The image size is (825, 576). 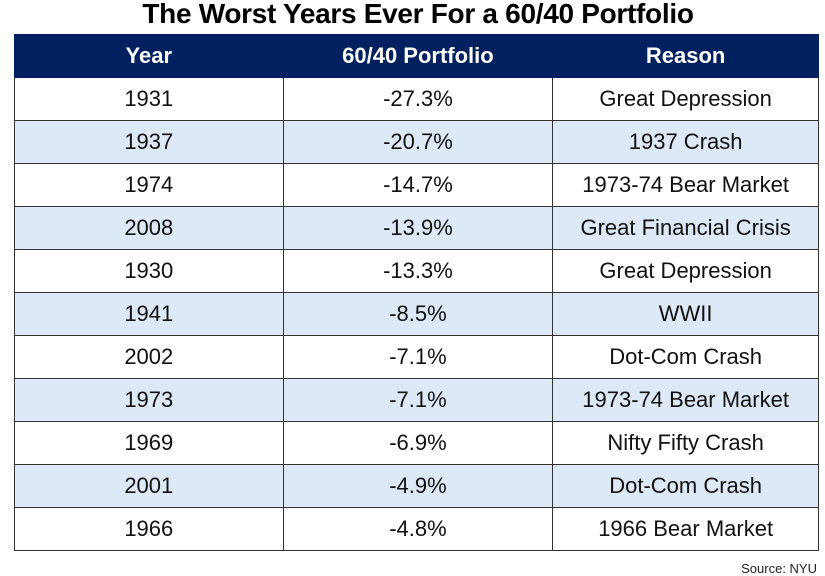 I want to click on return-cell: -4.8%, so click(x=418, y=529).